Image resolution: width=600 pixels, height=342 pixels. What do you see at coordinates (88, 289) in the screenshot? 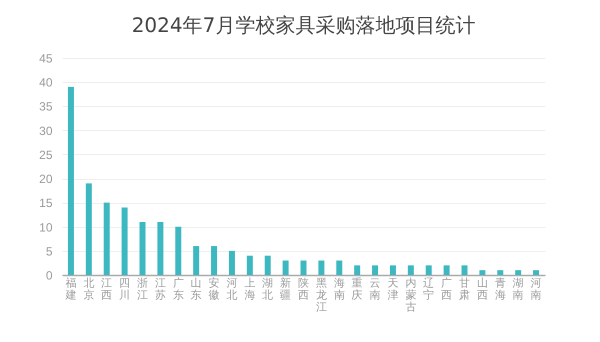
I see `x-tick-label: 北京` at bounding box center [88, 289].